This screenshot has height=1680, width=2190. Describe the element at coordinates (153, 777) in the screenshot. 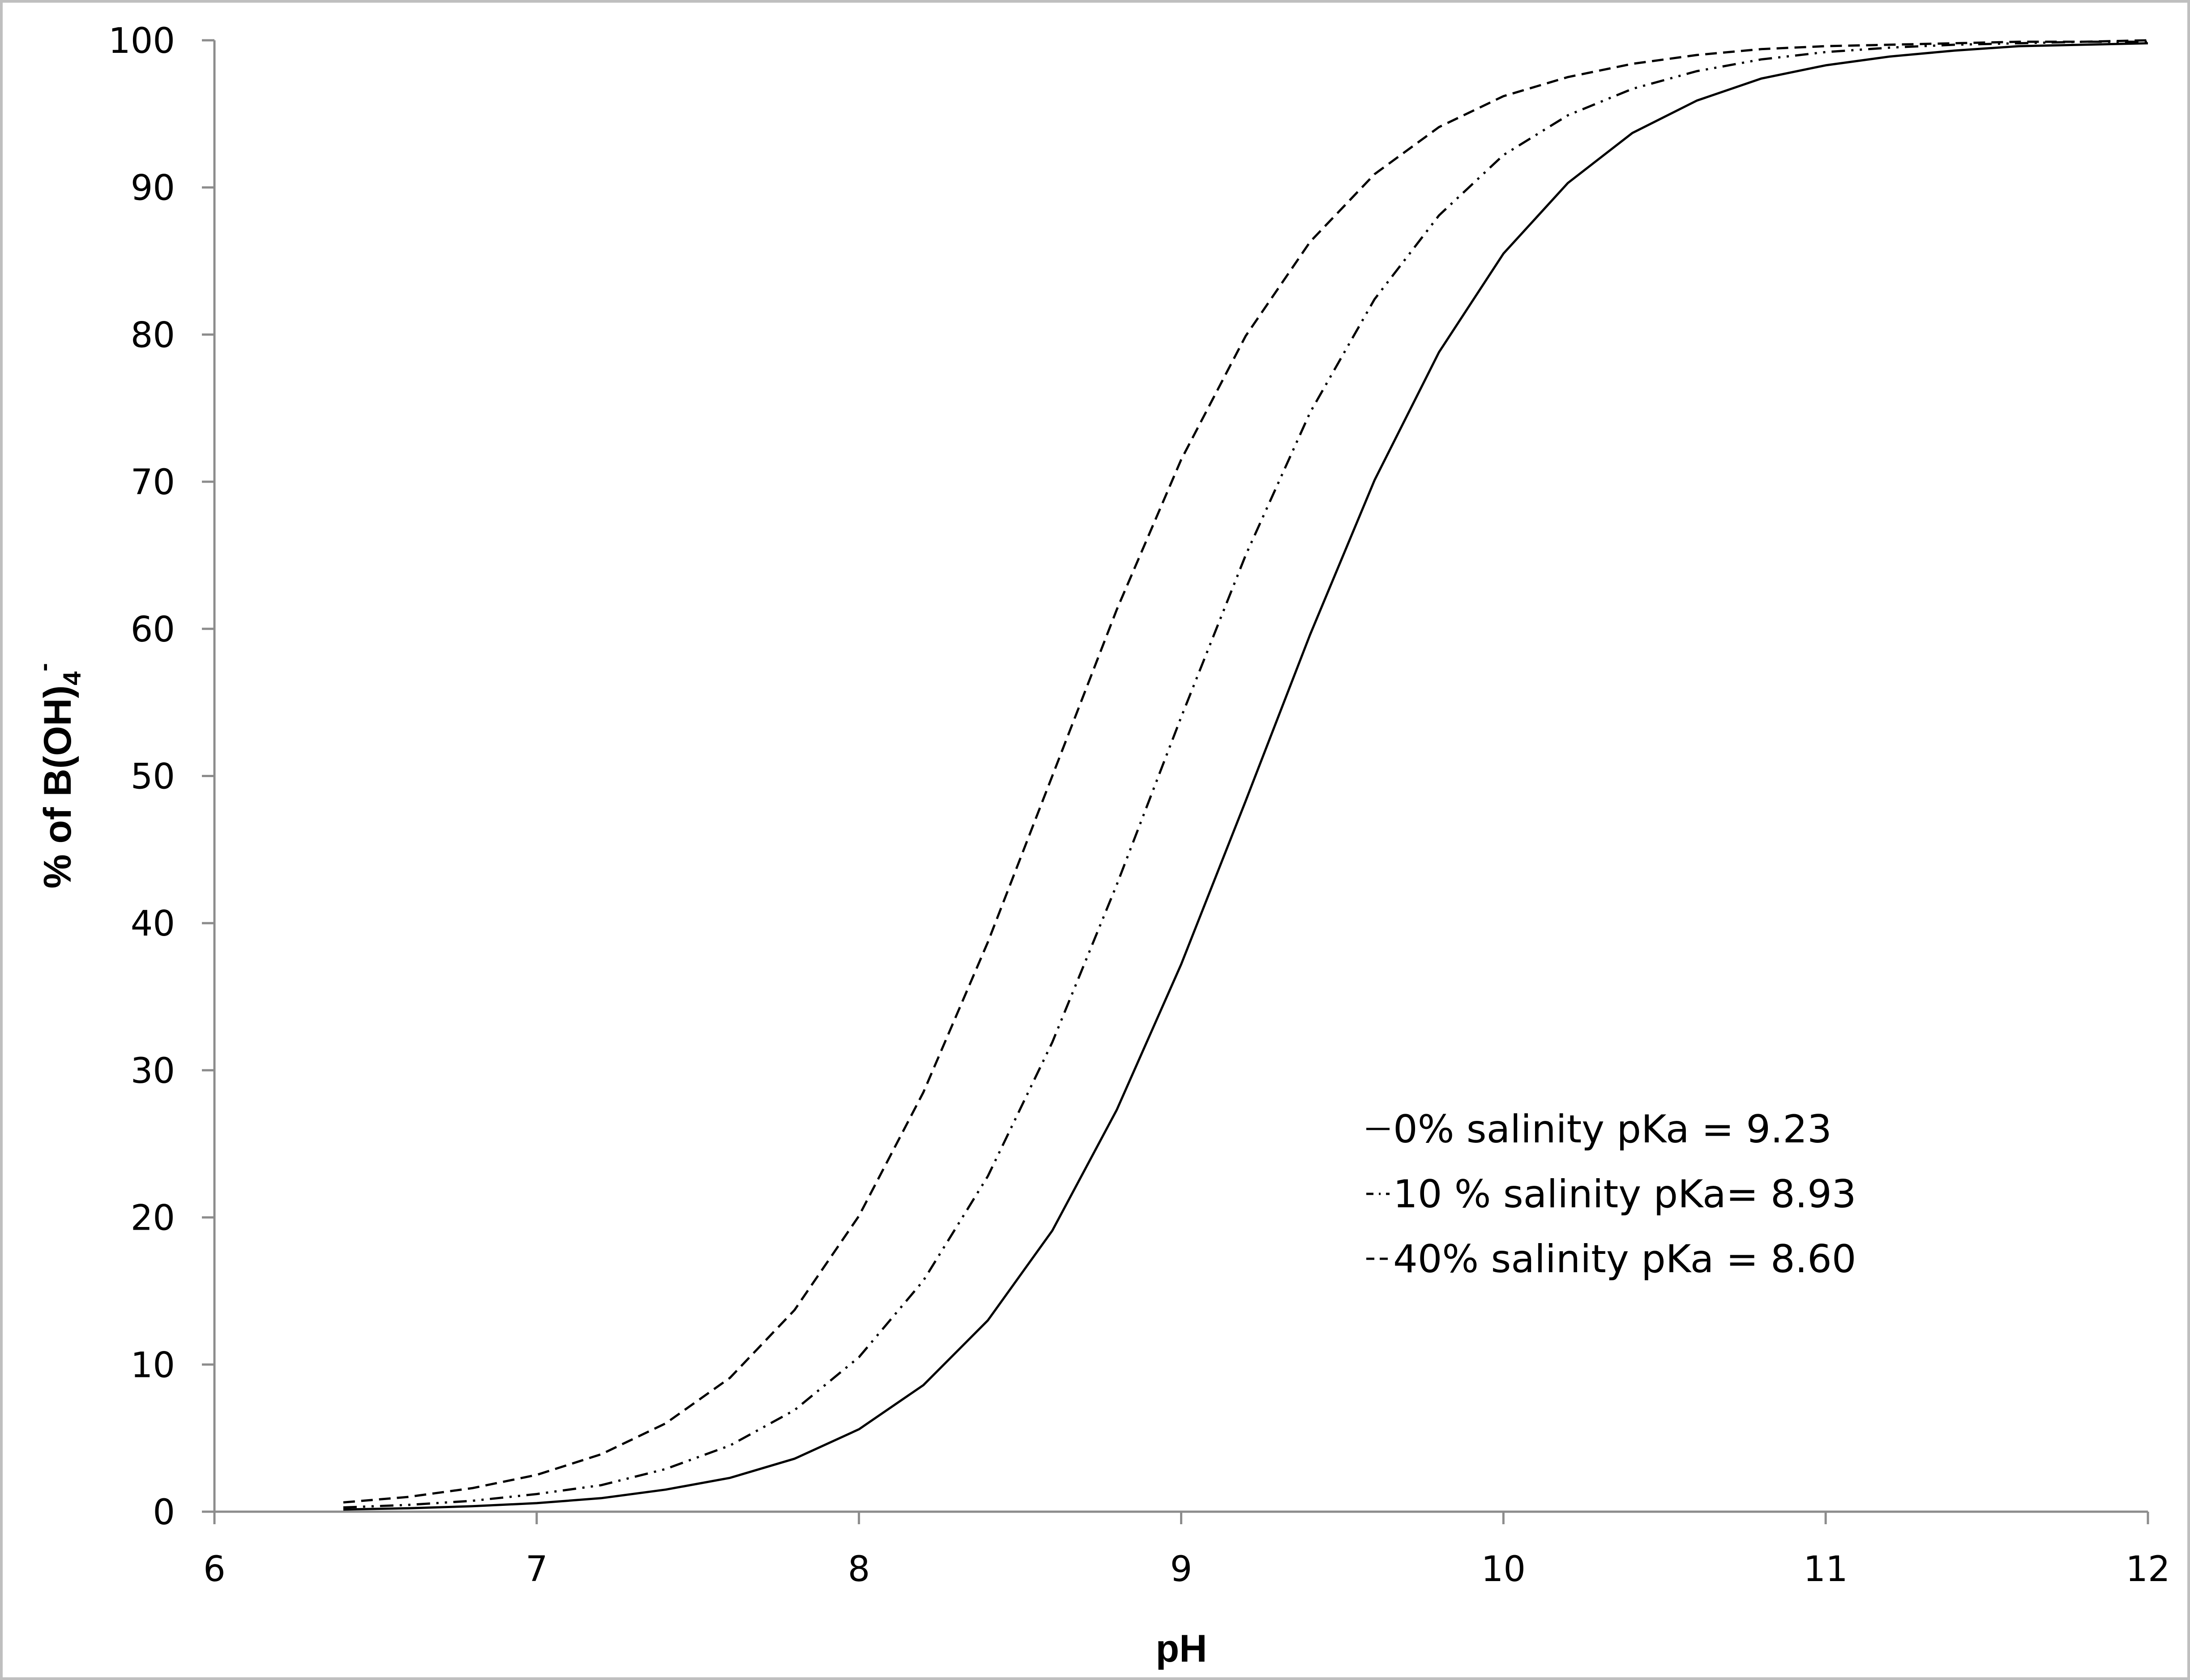

I see `y-tick-label: 50` at that location.